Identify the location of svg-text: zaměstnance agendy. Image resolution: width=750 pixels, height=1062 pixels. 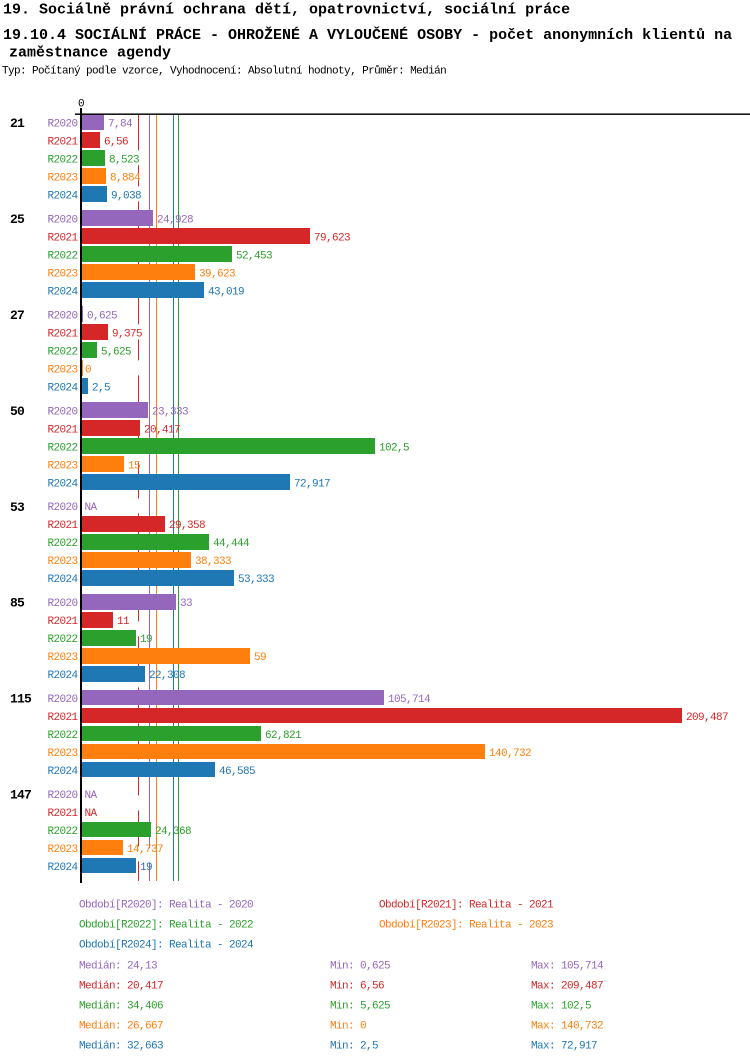
(90, 53).